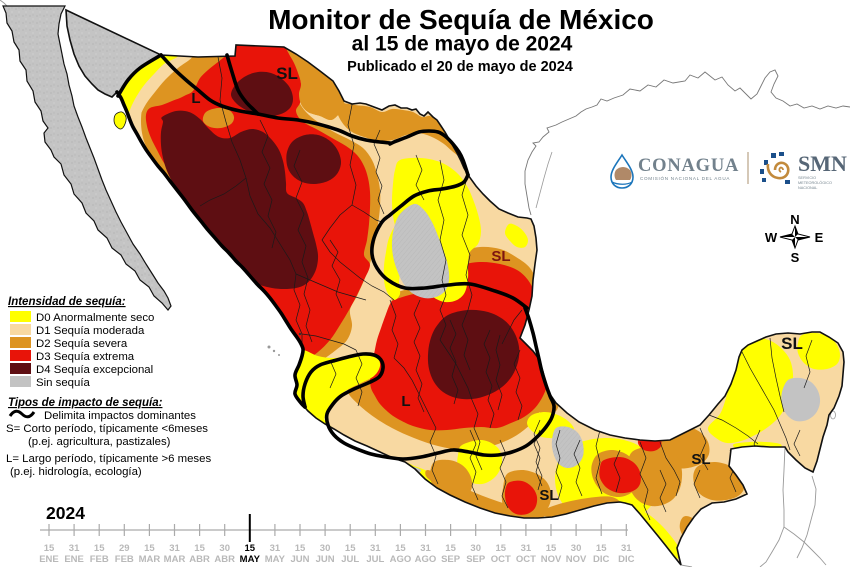 The image size is (850, 572). I want to click on svg-text: al 15 de mayo de 2024, so click(462, 44).